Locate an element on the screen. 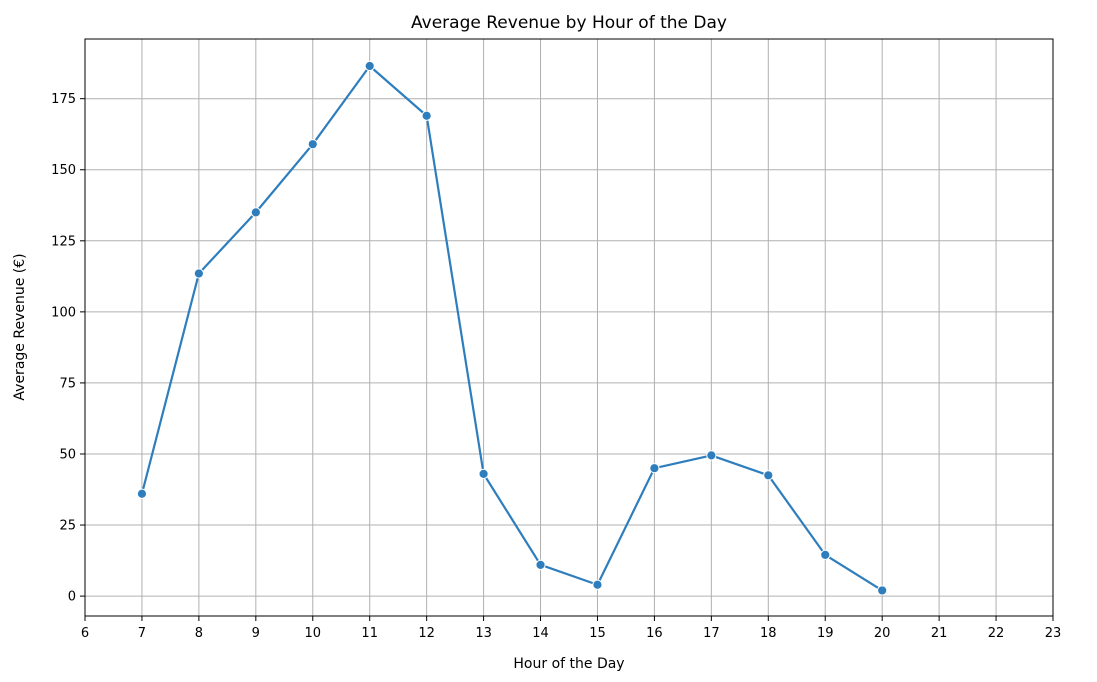 The width and height of the screenshot is (1097, 682). chart-title: Average Revenue by Hour of the Day is located at coordinates (569, 23).